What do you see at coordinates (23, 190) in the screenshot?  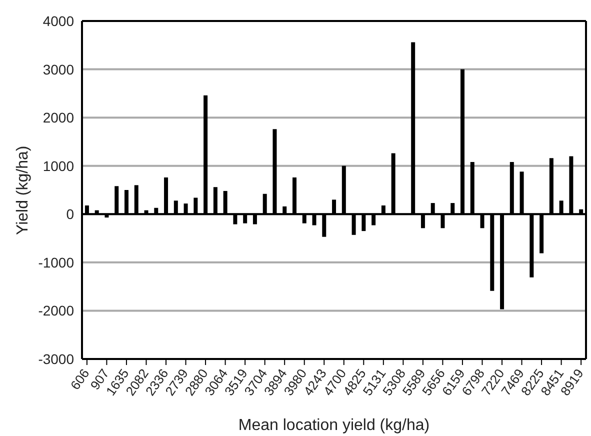 I see `y-axis-title: Yield (kg/ha)` at bounding box center [23, 190].